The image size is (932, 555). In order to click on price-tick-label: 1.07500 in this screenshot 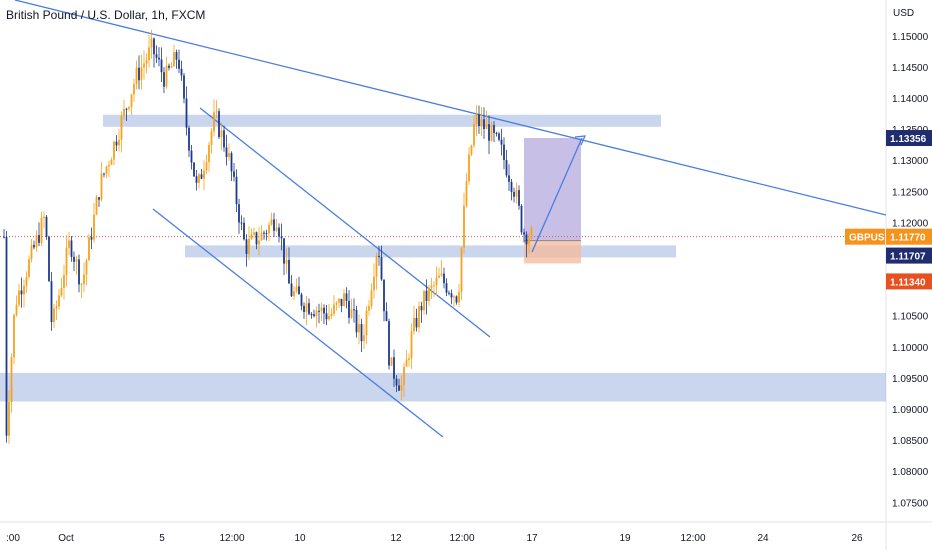, I will do `click(910, 503)`.